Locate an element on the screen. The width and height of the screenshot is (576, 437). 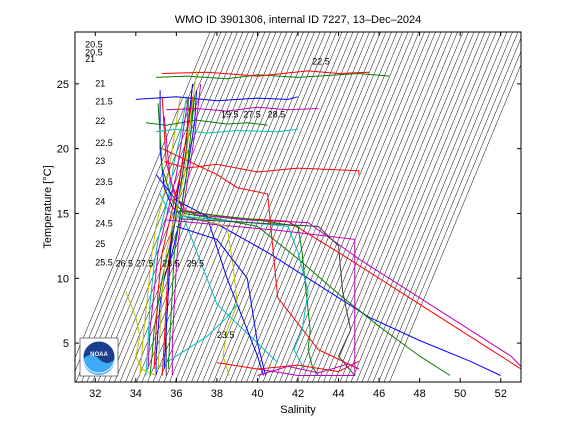
x-tick-label: 36 is located at coordinates (176, 394).